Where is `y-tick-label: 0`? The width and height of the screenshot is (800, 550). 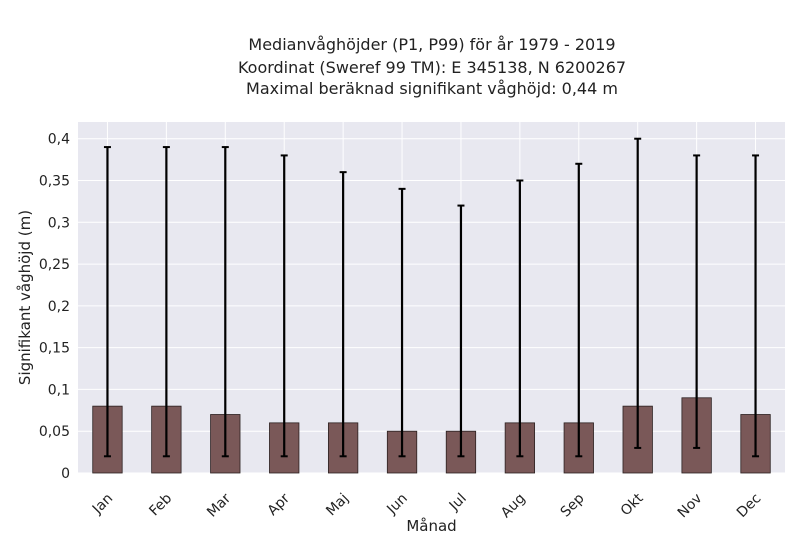 y-tick-label: 0 is located at coordinates (65, 474).